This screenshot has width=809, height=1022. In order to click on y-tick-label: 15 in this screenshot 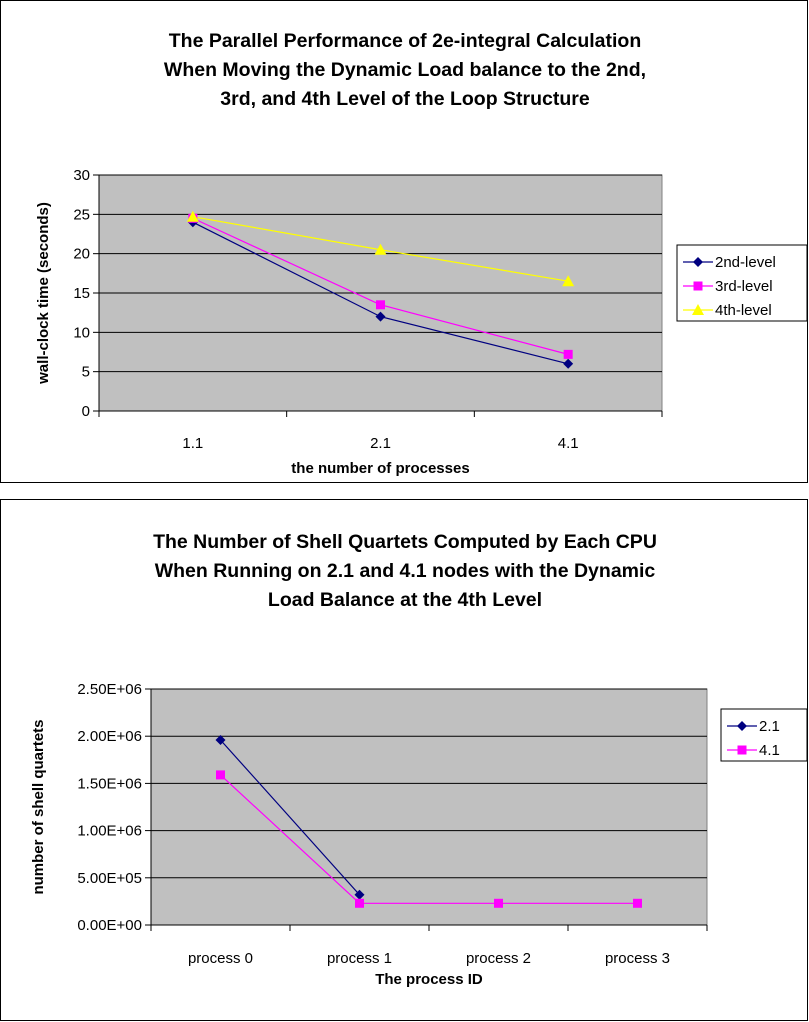, I will do `click(81, 293)`.